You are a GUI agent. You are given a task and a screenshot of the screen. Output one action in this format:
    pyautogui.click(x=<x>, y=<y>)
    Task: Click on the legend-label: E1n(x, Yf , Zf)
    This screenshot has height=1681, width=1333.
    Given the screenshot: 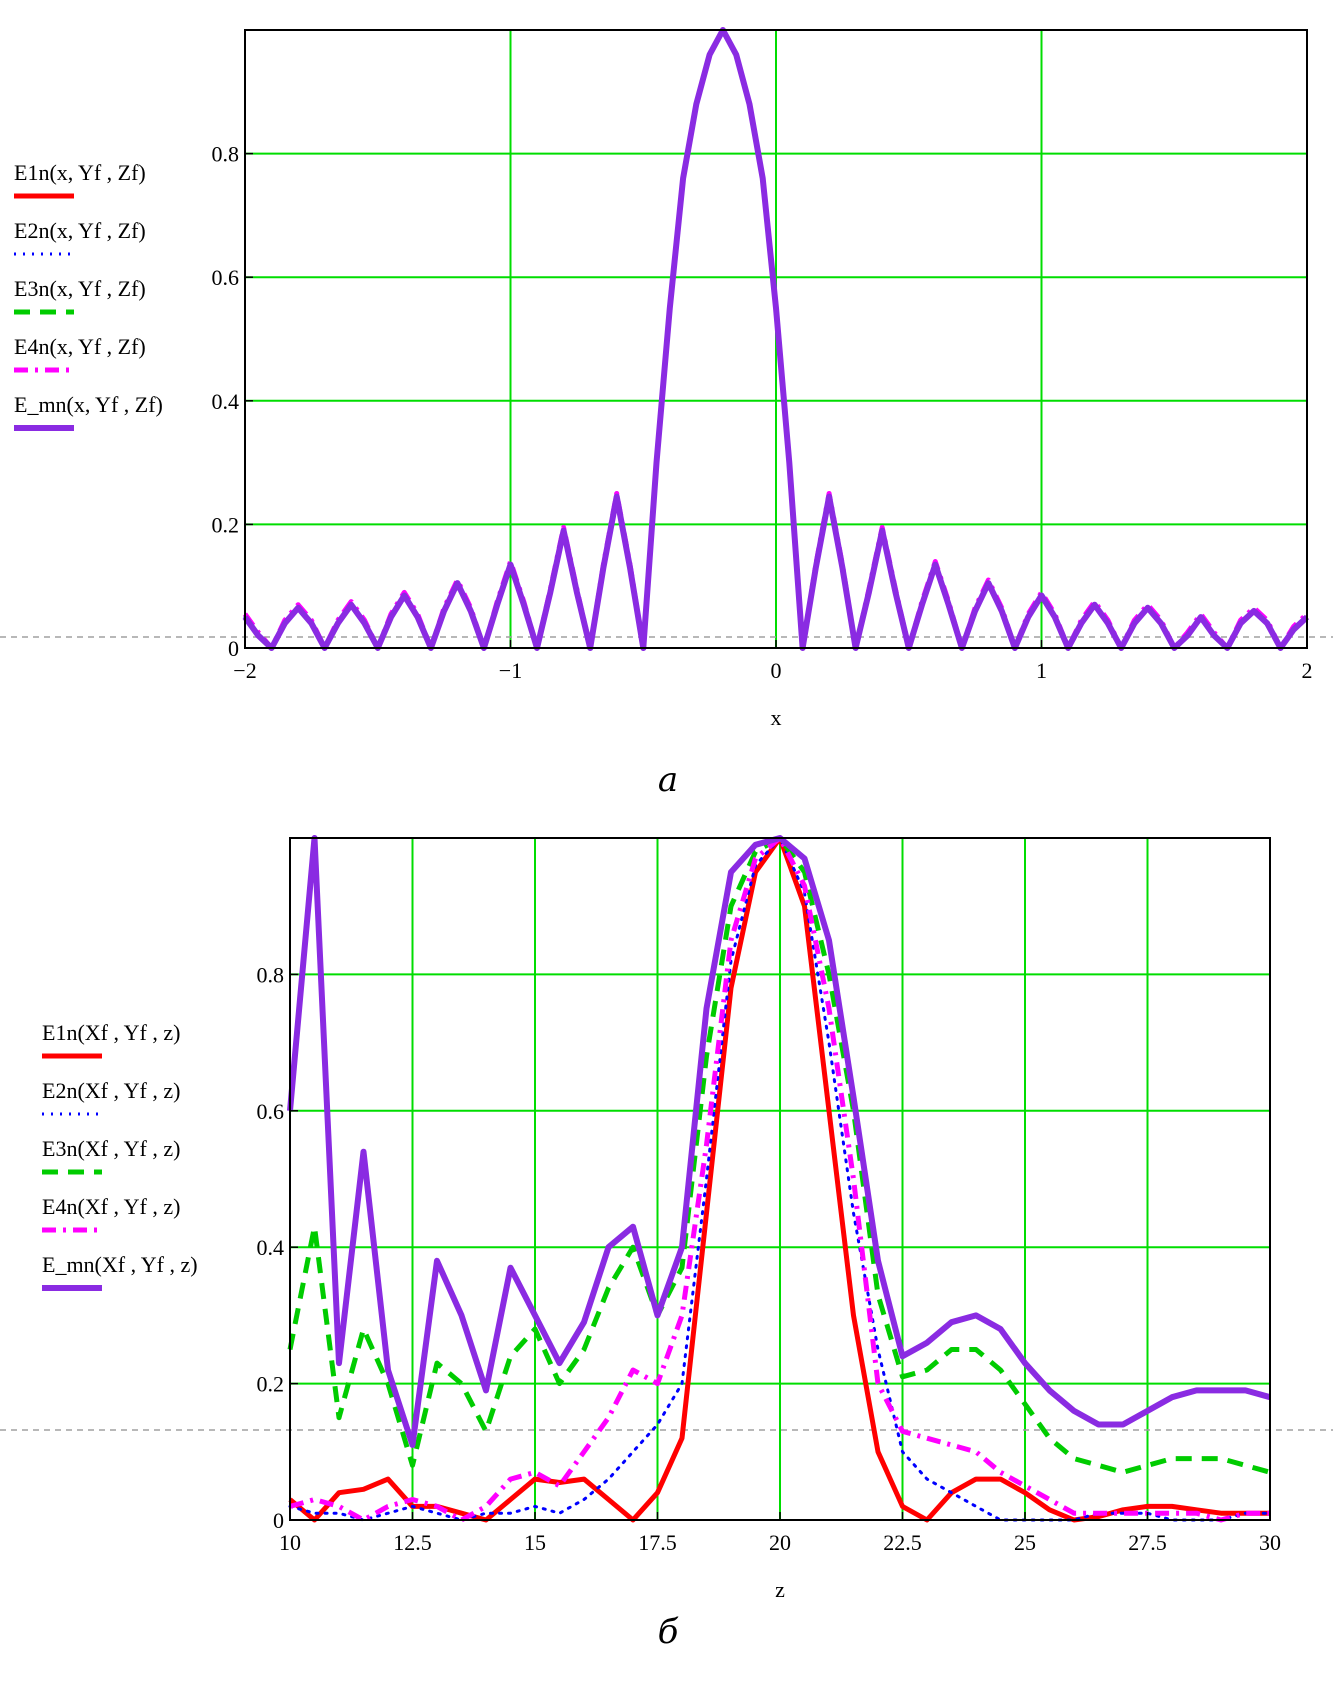 What is the action you would take?
    pyautogui.click(x=80, y=172)
    